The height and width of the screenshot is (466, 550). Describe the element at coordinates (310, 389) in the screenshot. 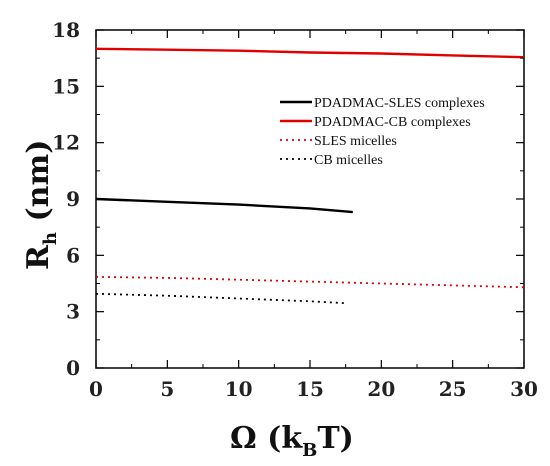

I see `x-tick-label: 15` at that location.